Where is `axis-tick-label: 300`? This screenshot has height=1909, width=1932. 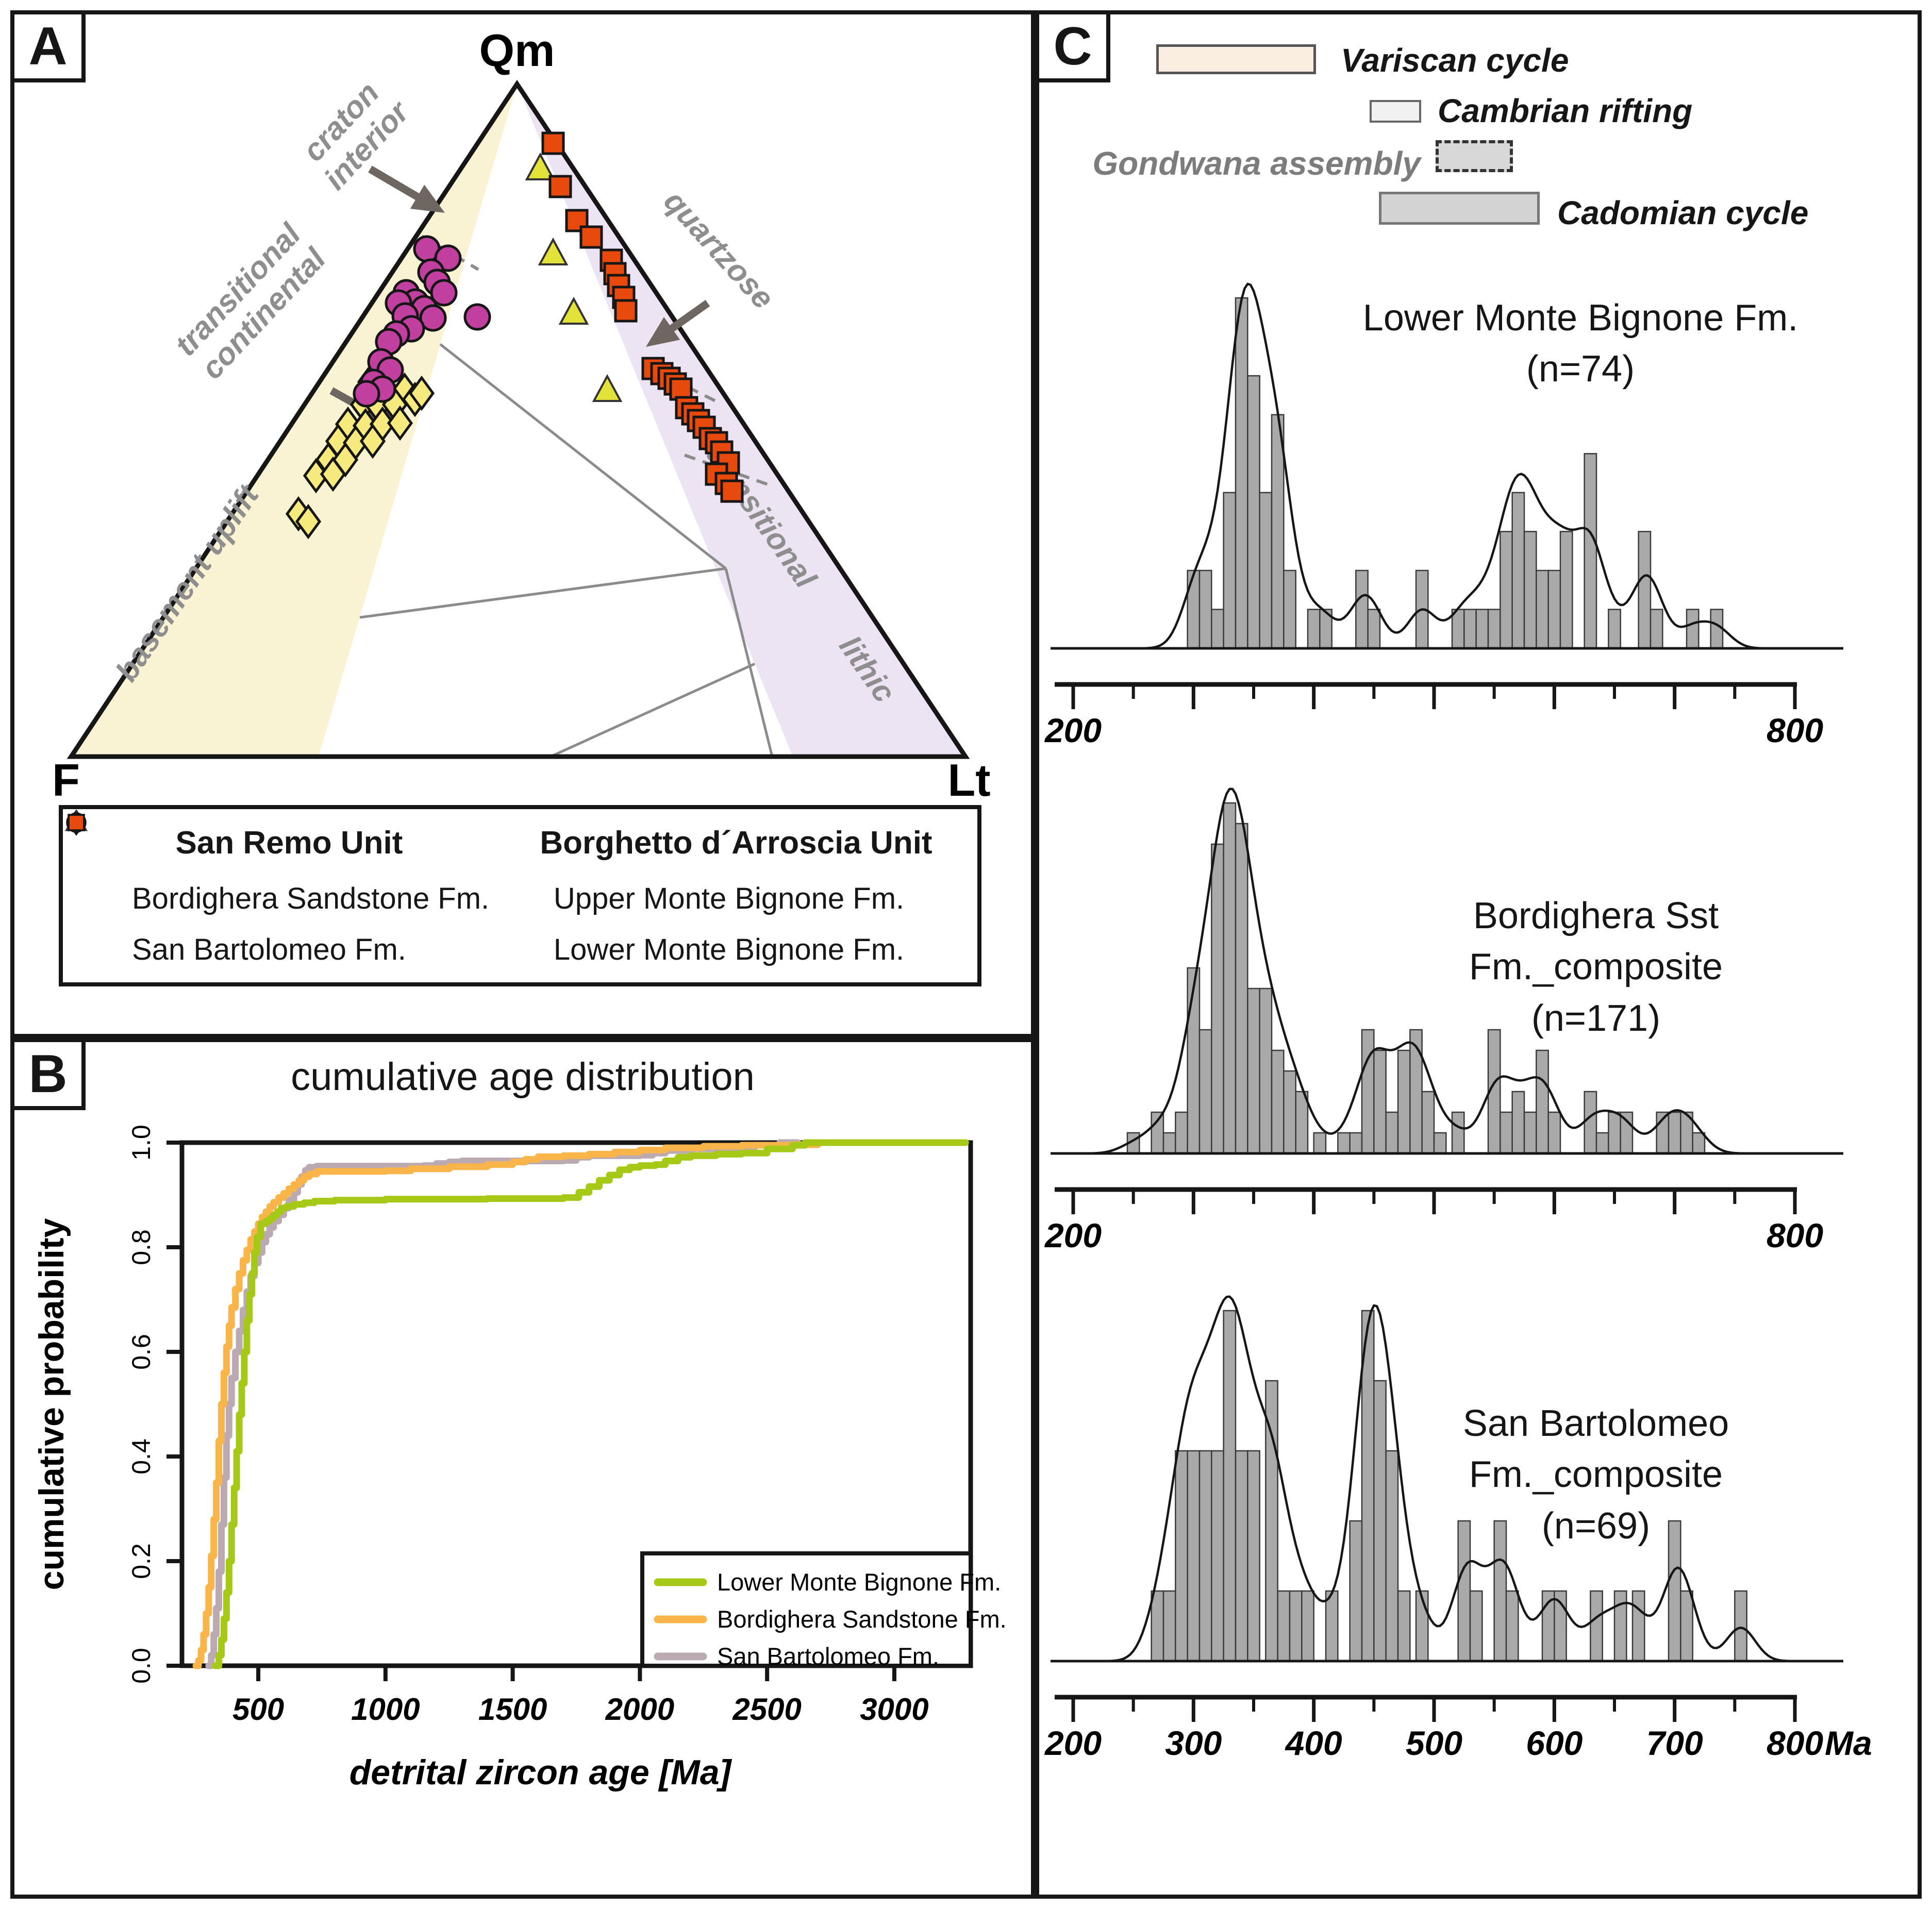 axis-tick-label: 300 is located at coordinates (1193, 1743).